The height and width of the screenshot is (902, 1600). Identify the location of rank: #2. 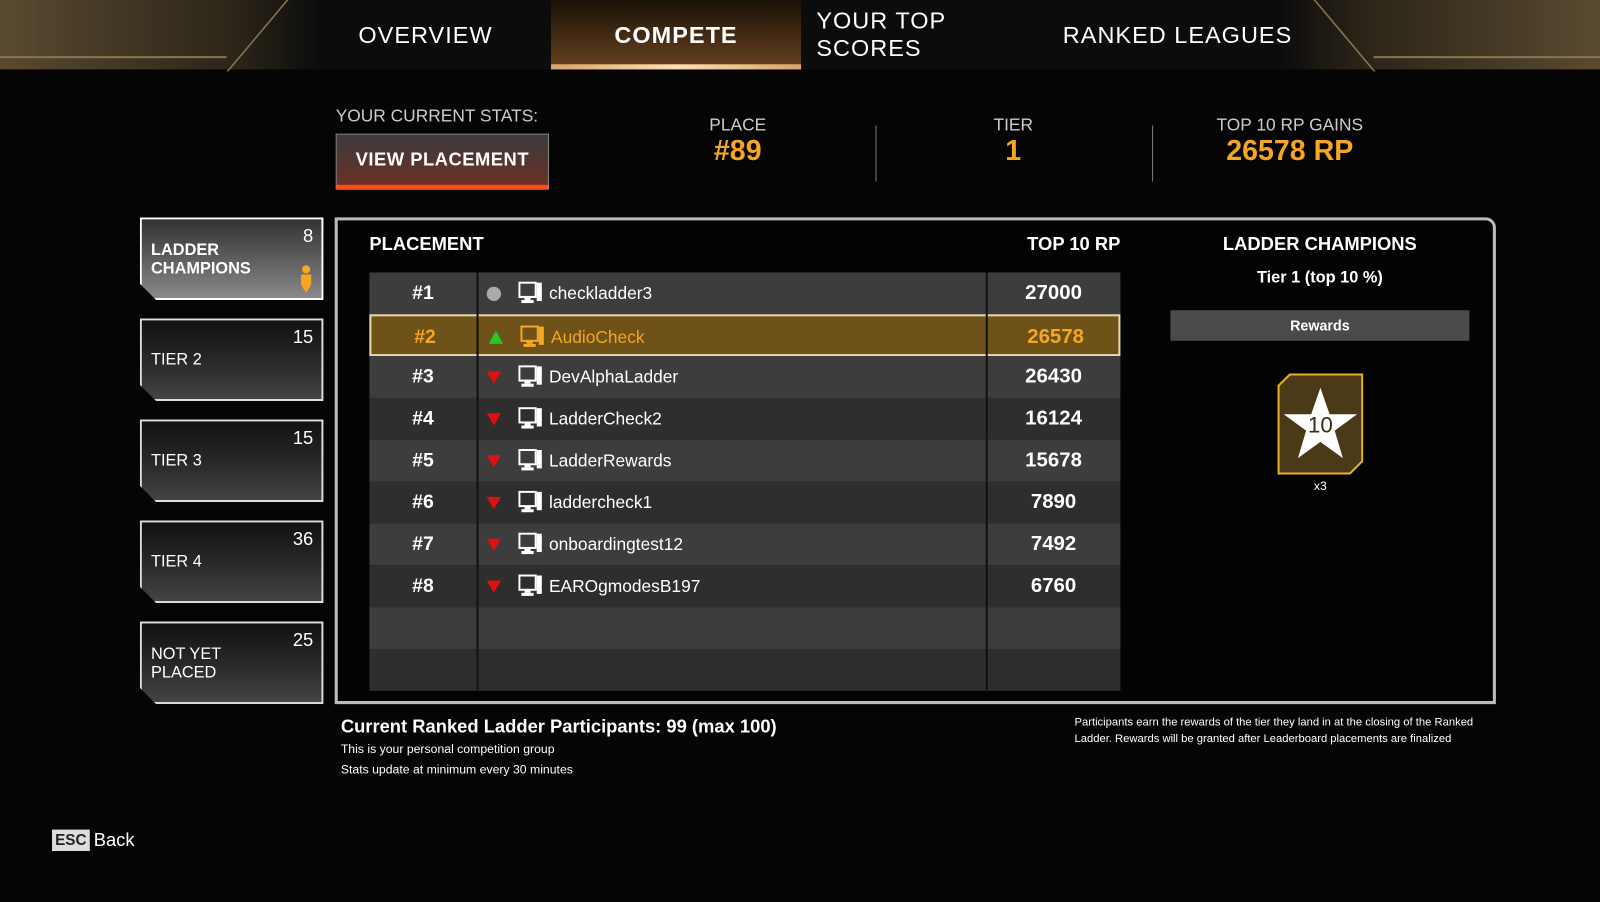
(425, 337).